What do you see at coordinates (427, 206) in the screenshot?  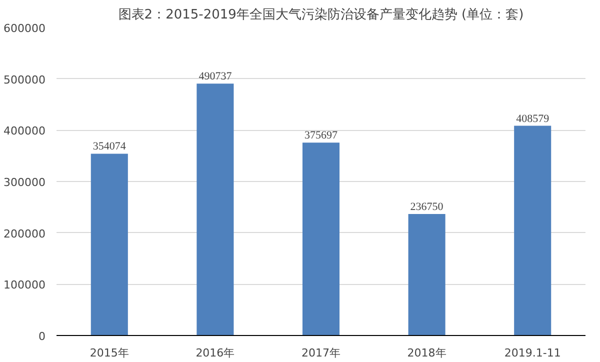 I see `data-label: 236750` at bounding box center [427, 206].